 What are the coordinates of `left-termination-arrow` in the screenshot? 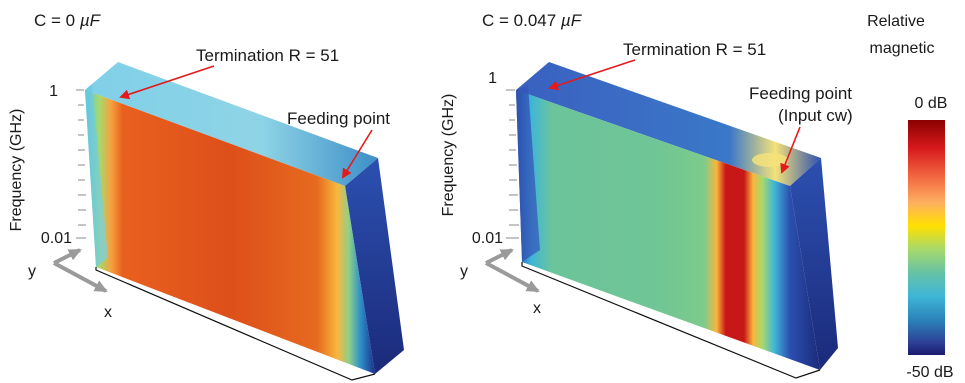 It's located at (167, 82).